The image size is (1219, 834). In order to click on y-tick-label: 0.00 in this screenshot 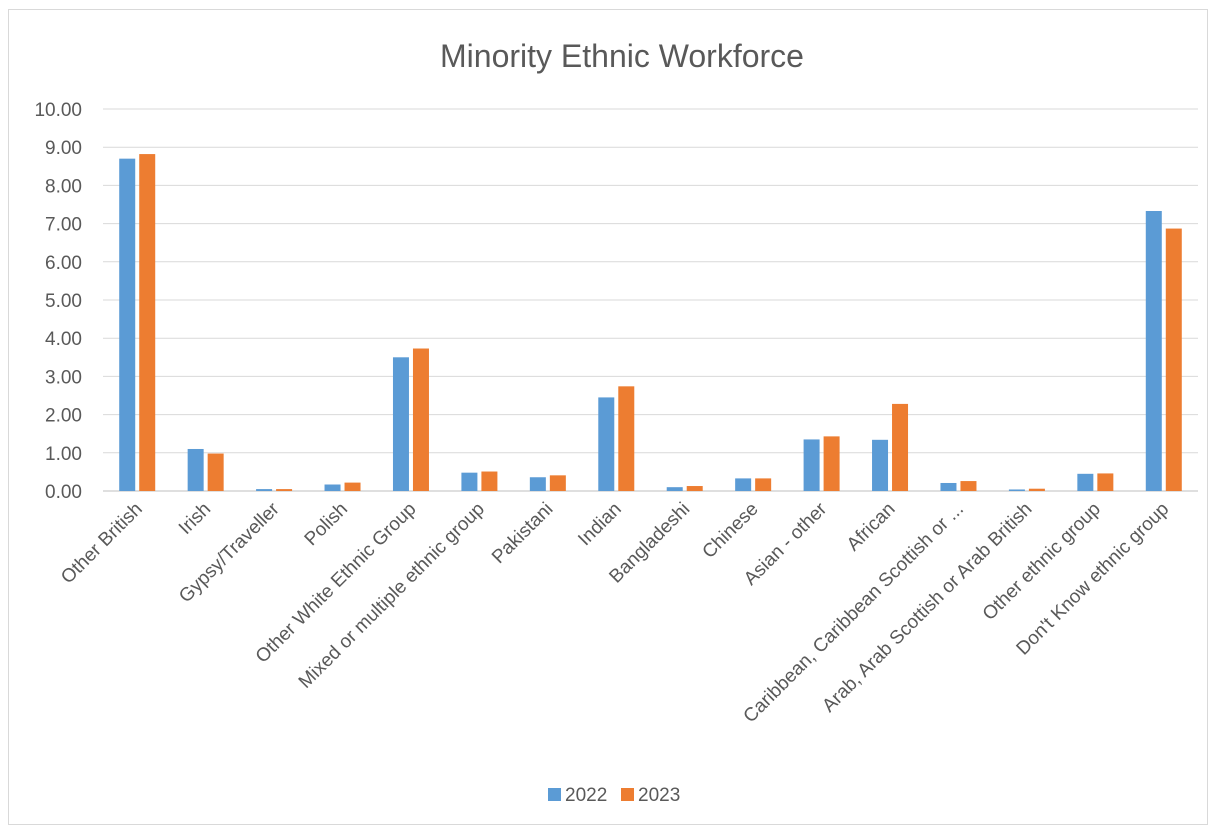, I will do `click(63, 492)`.